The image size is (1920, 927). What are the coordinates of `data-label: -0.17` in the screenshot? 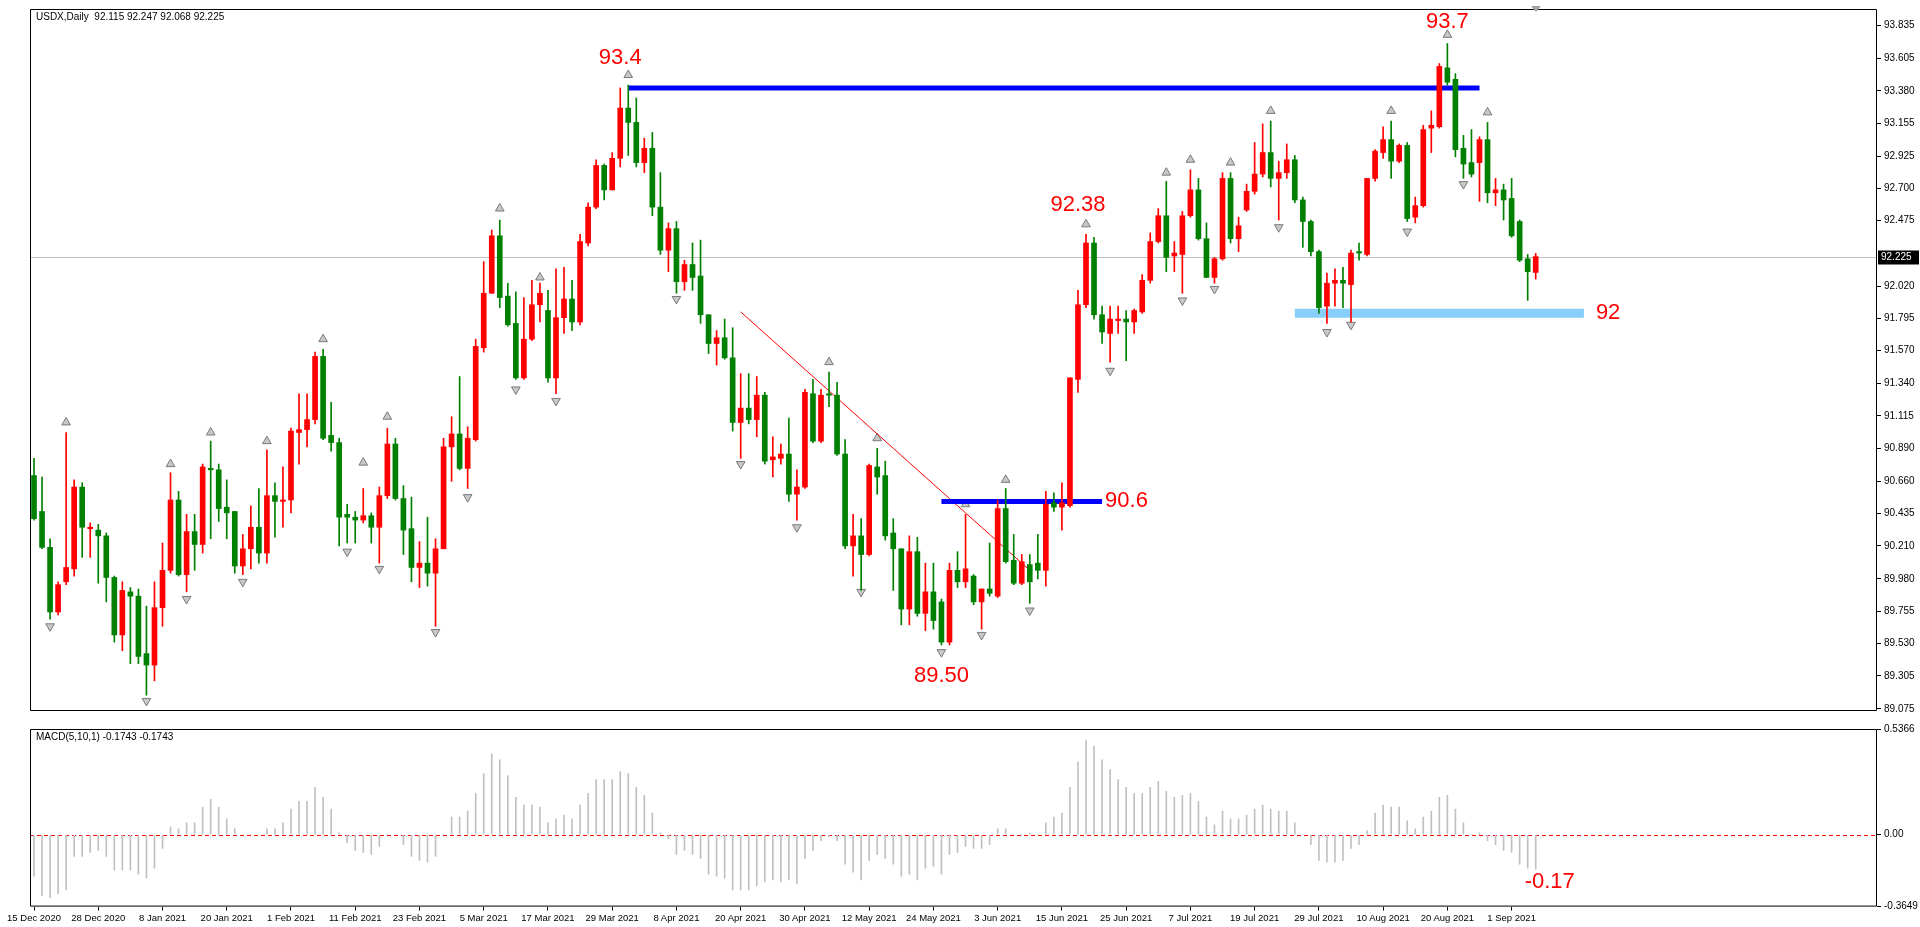 It's located at (1549, 881).